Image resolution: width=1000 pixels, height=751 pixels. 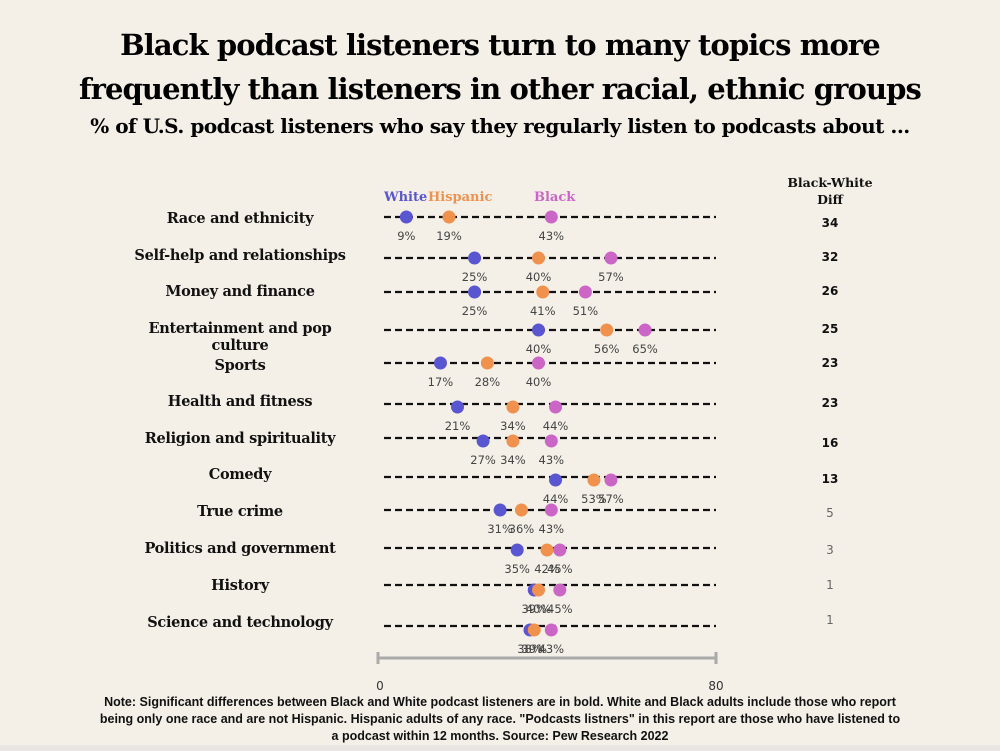 I want to click on category-label: Comedy, so click(x=240, y=474).